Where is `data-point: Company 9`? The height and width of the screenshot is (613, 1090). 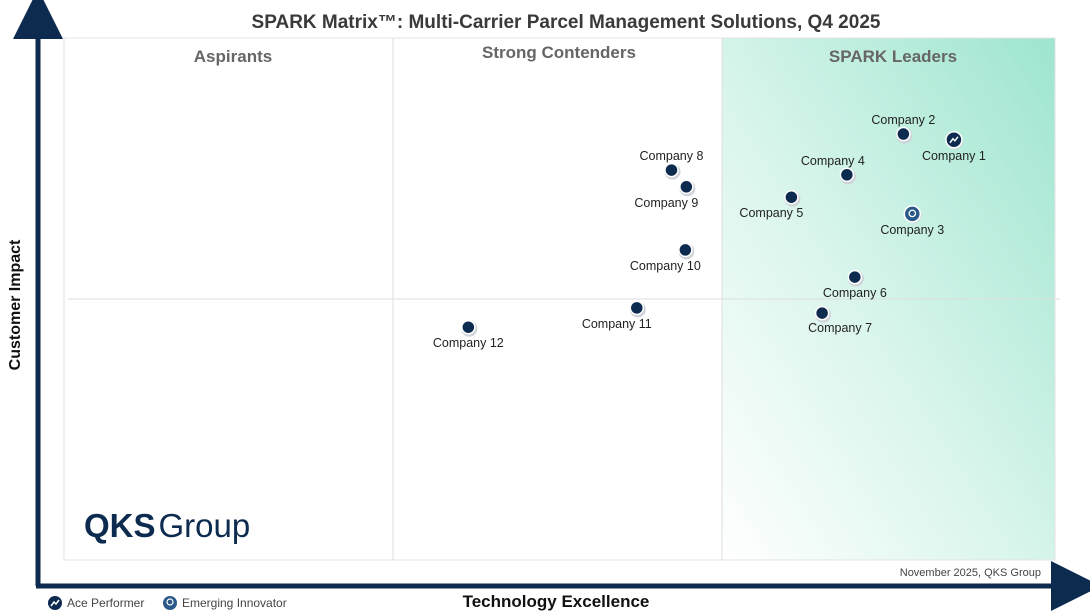
data-point: Company 9 is located at coordinates (666, 194).